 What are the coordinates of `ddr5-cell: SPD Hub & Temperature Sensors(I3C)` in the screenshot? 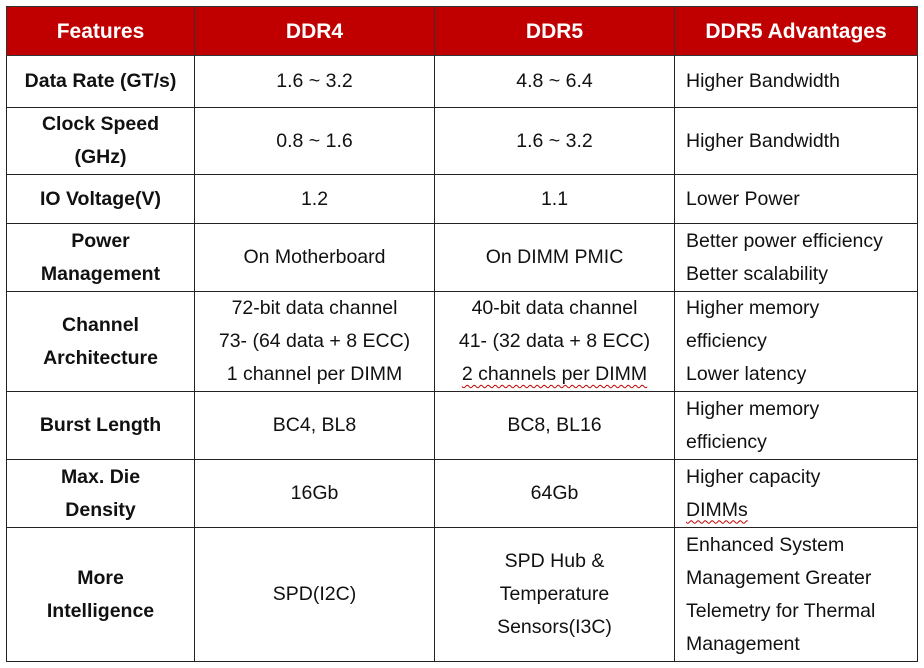 It's located at (554, 594).